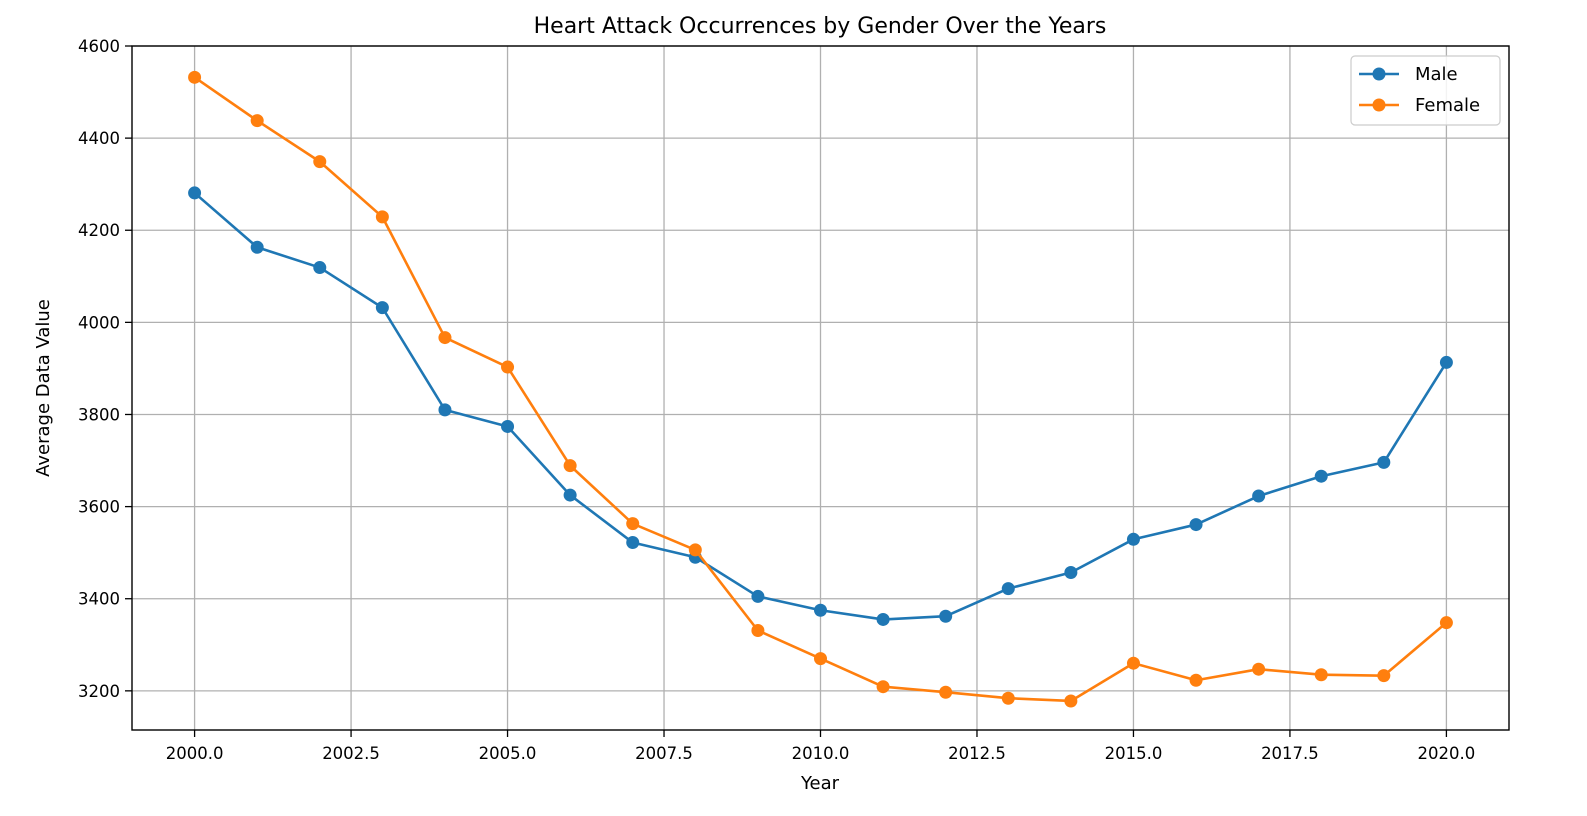  I want to click on x-tick-label: 2017.5, so click(1290, 753).